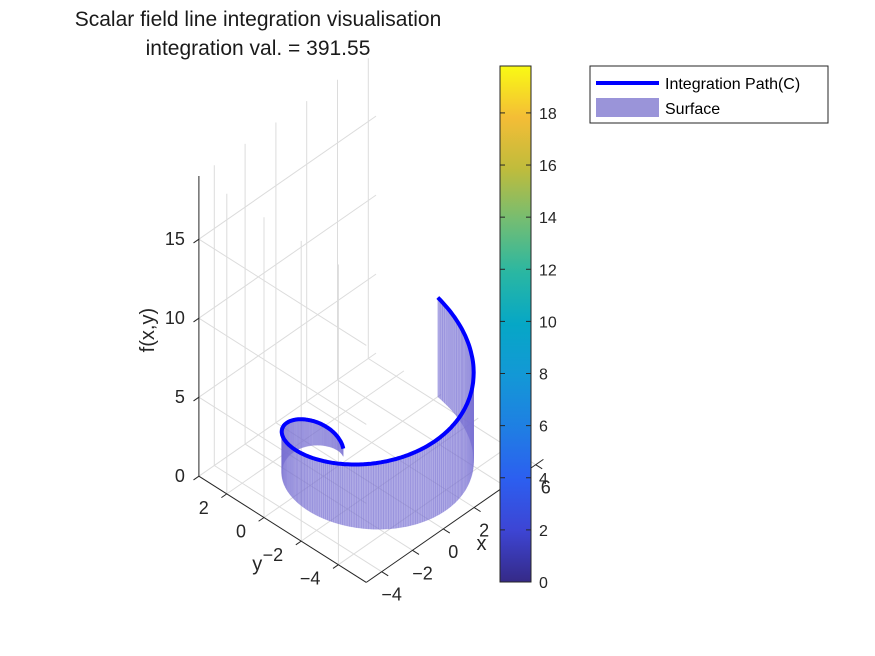  I want to click on y-tick-label: −4, so click(310, 579).